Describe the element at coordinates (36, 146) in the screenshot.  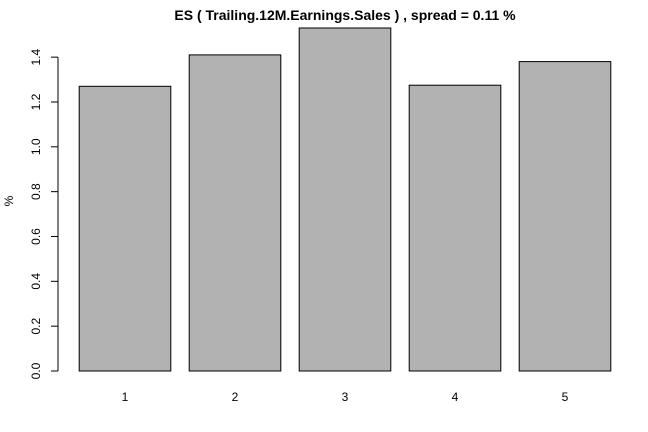
I see `y-tick-label: 1.0` at that location.